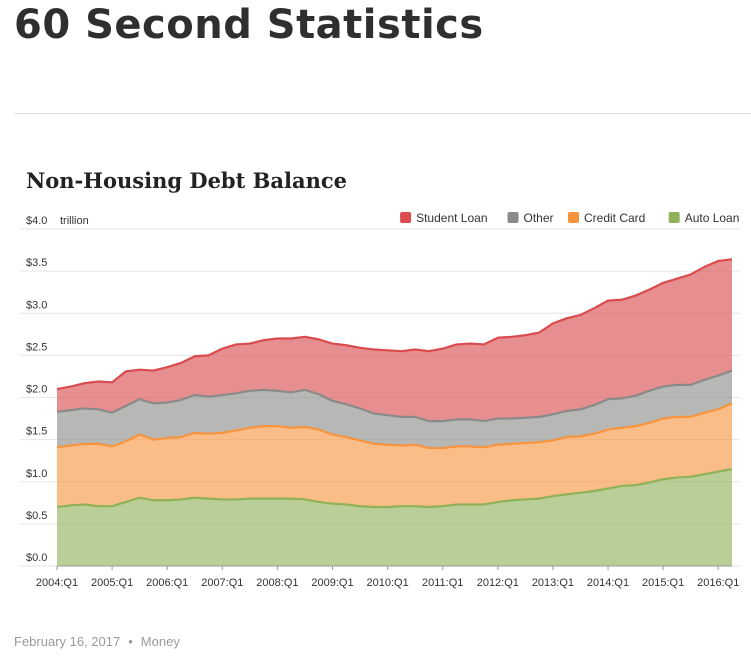 This screenshot has height=658, width=751. I want to click on post-date: February 16, 2017, so click(67, 641).